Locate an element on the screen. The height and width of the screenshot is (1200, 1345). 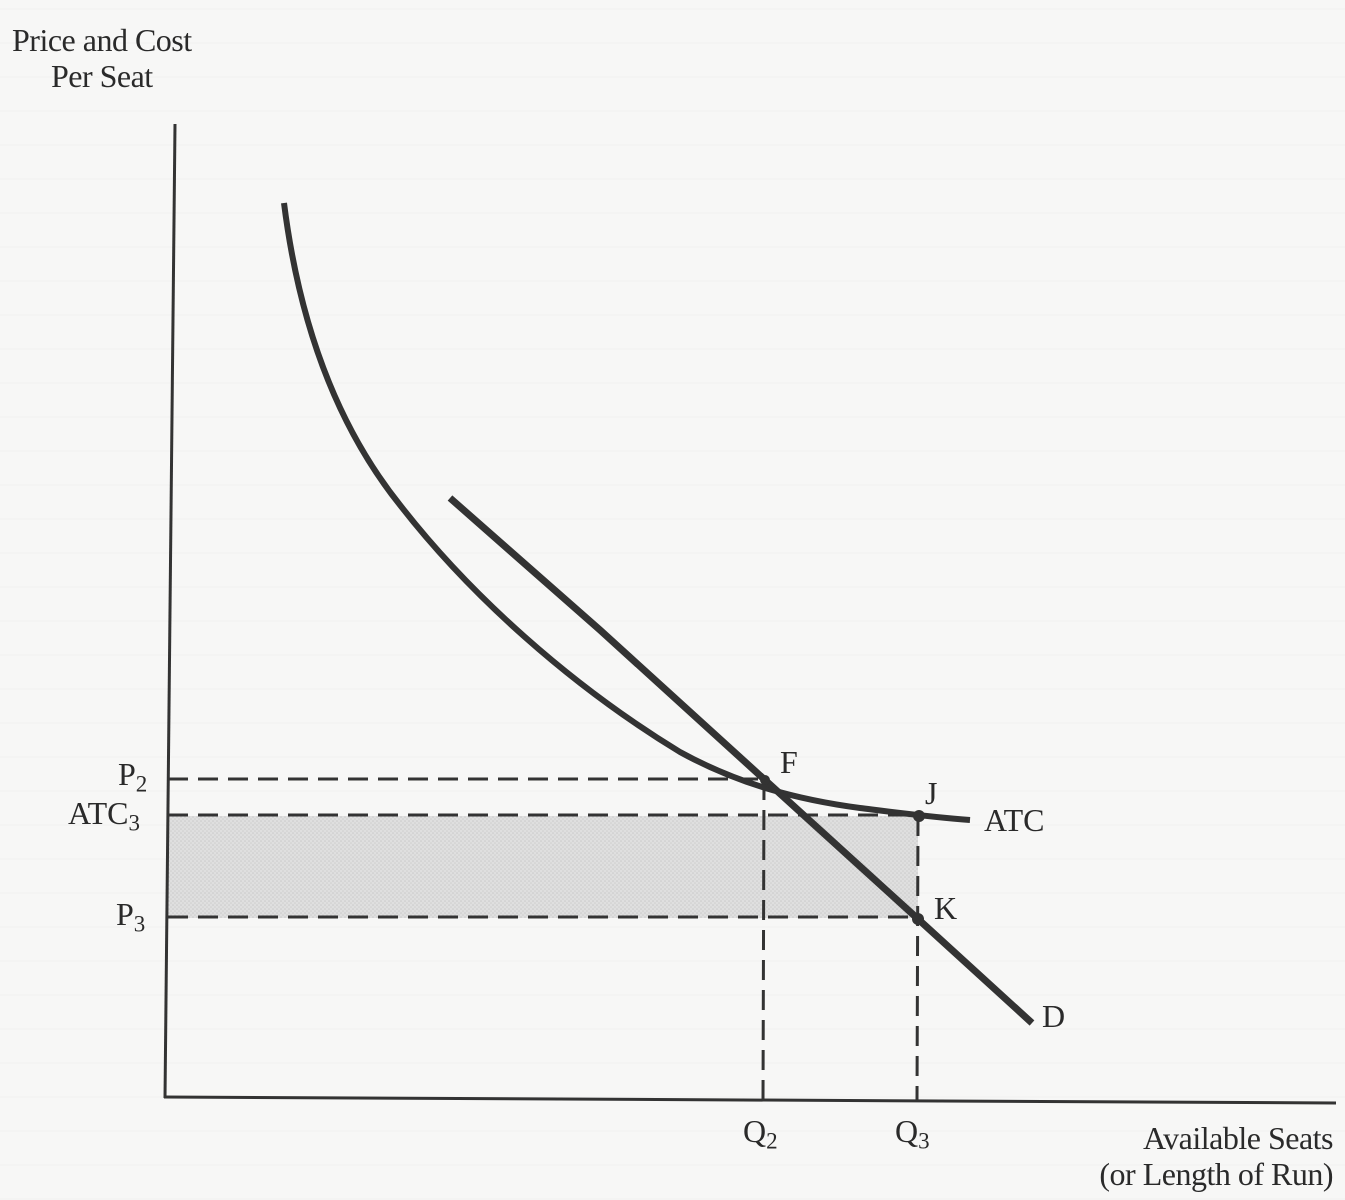
label-atc-curve: ATC is located at coordinates (1014, 820).